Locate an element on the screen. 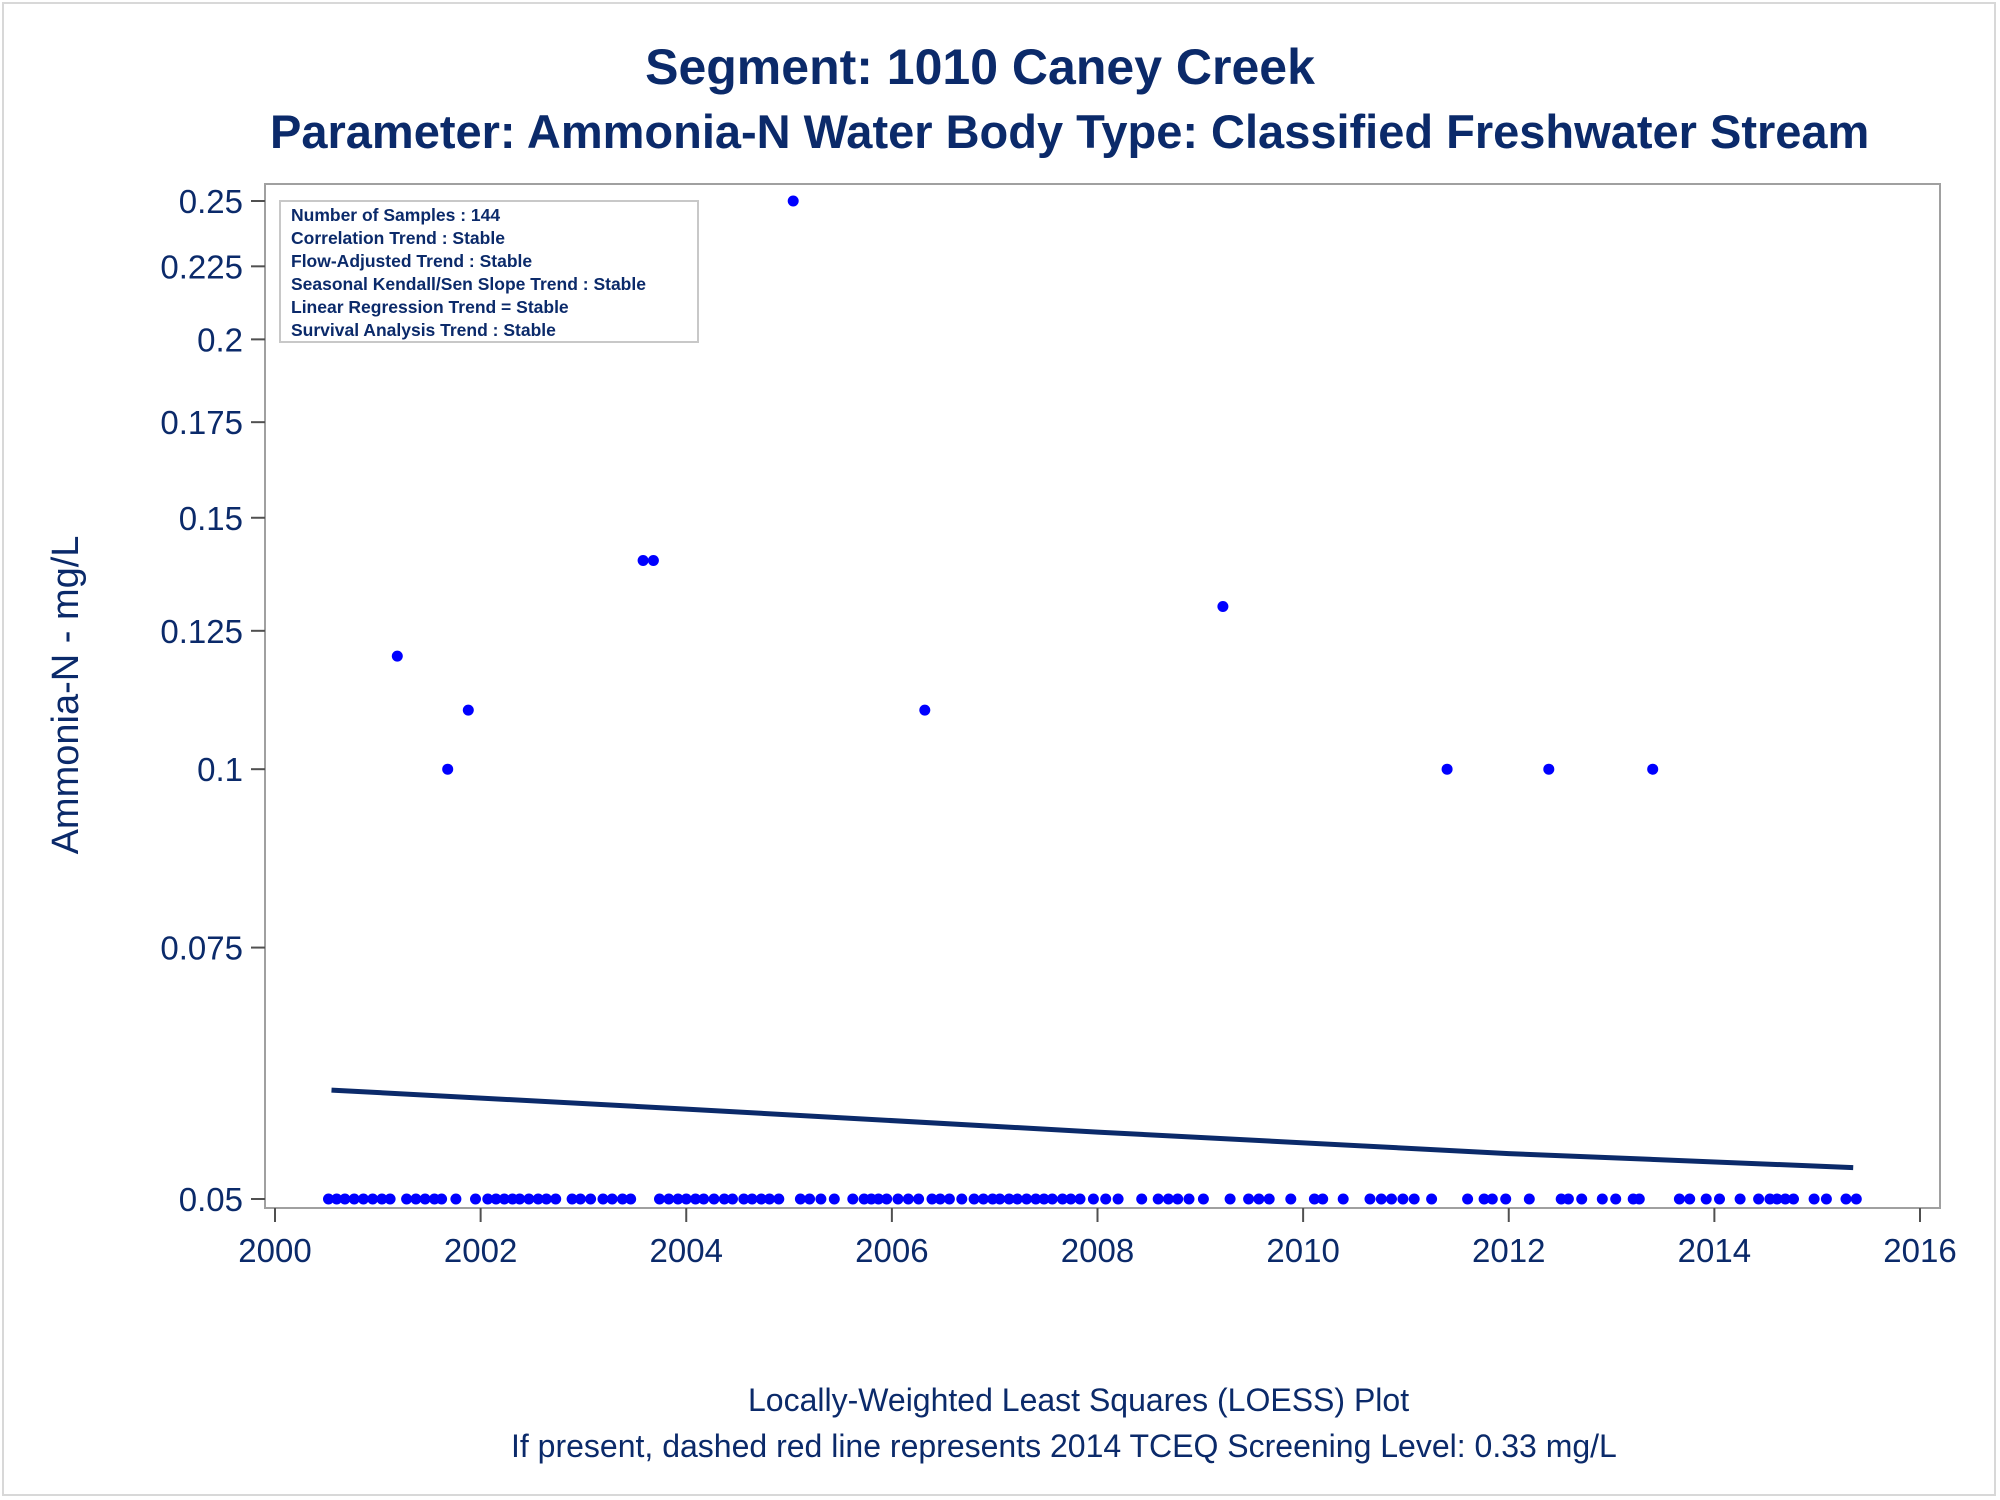  y-tick-label: 0.075 is located at coordinates (201, 948).